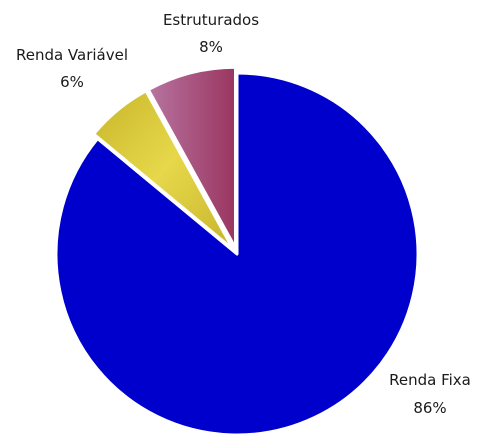  Describe the element at coordinates (72, 82) in the screenshot. I see `slice-value-renda-variavel: 6%` at that location.